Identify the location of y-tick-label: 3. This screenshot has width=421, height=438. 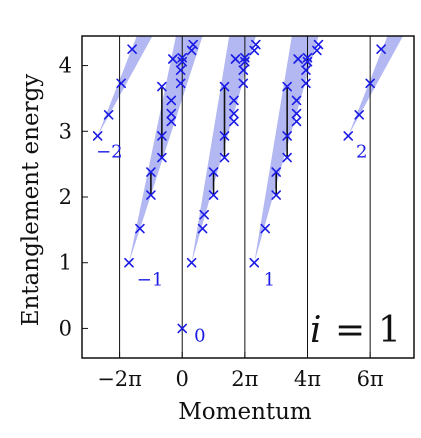
(65, 131).